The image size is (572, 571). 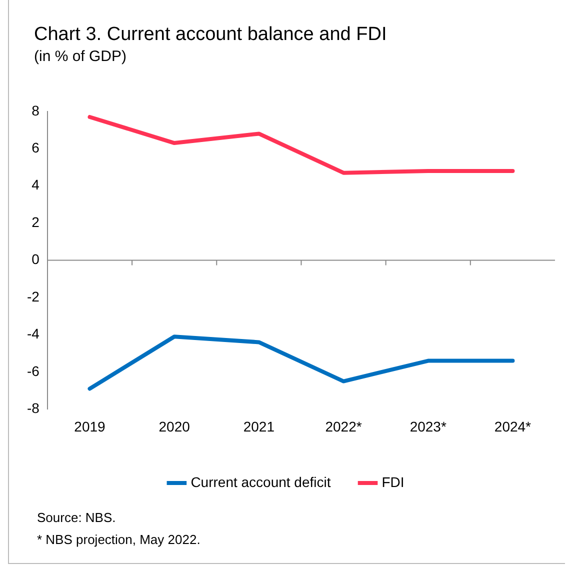 I want to click on x-tick-label: 2022*, so click(x=343, y=426).